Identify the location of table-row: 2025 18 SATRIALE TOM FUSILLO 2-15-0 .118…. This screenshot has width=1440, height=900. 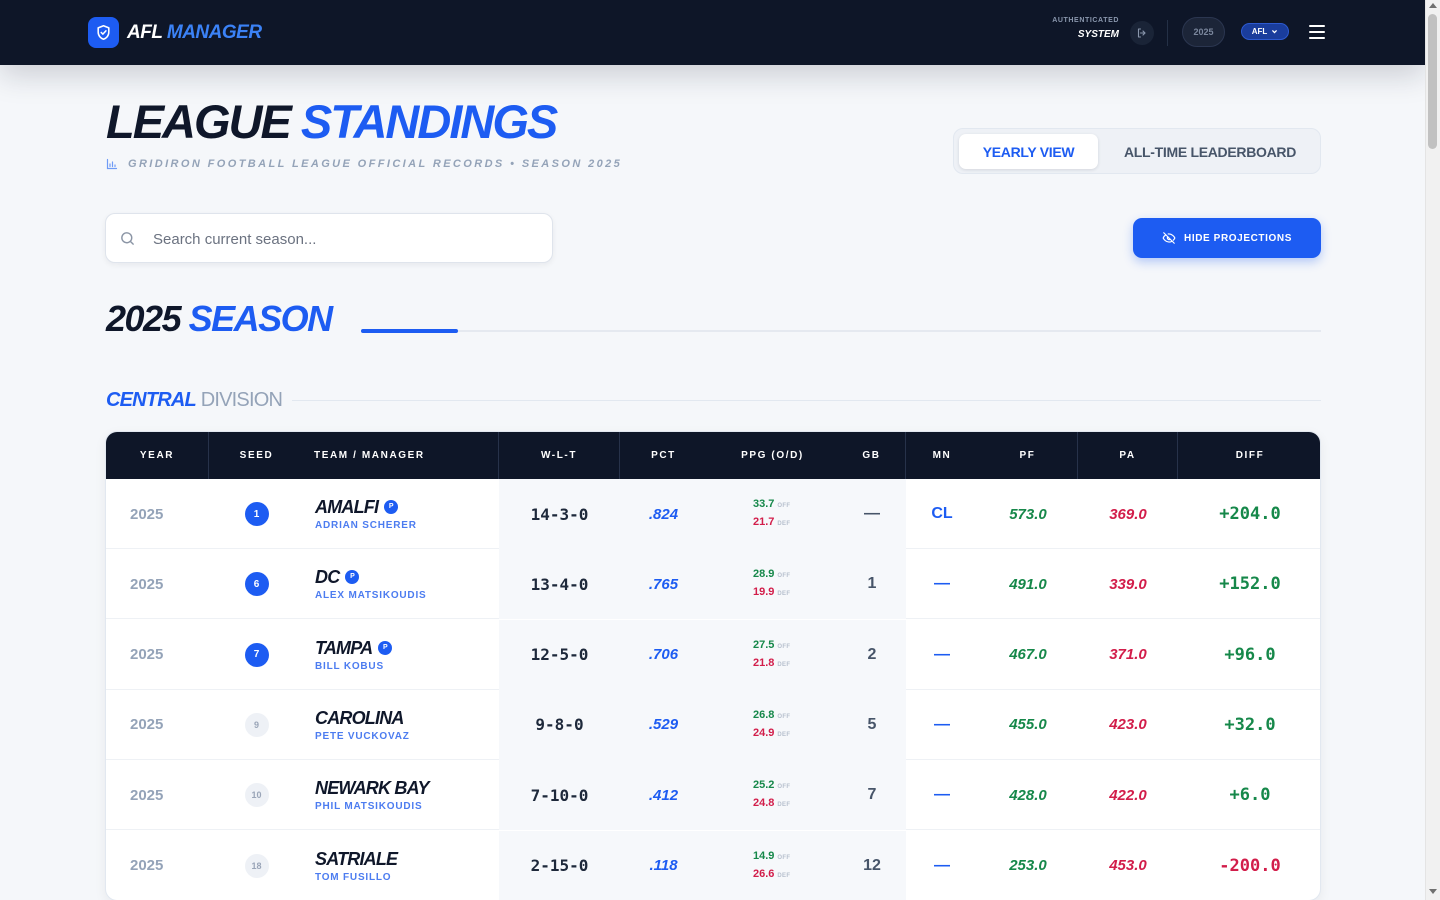
(713, 865).